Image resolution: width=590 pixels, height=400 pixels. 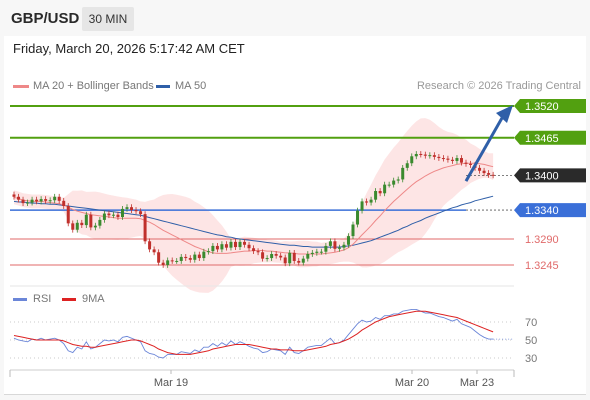 I want to click on legend-rsi-label: RSI, so click(x=42, y=299).